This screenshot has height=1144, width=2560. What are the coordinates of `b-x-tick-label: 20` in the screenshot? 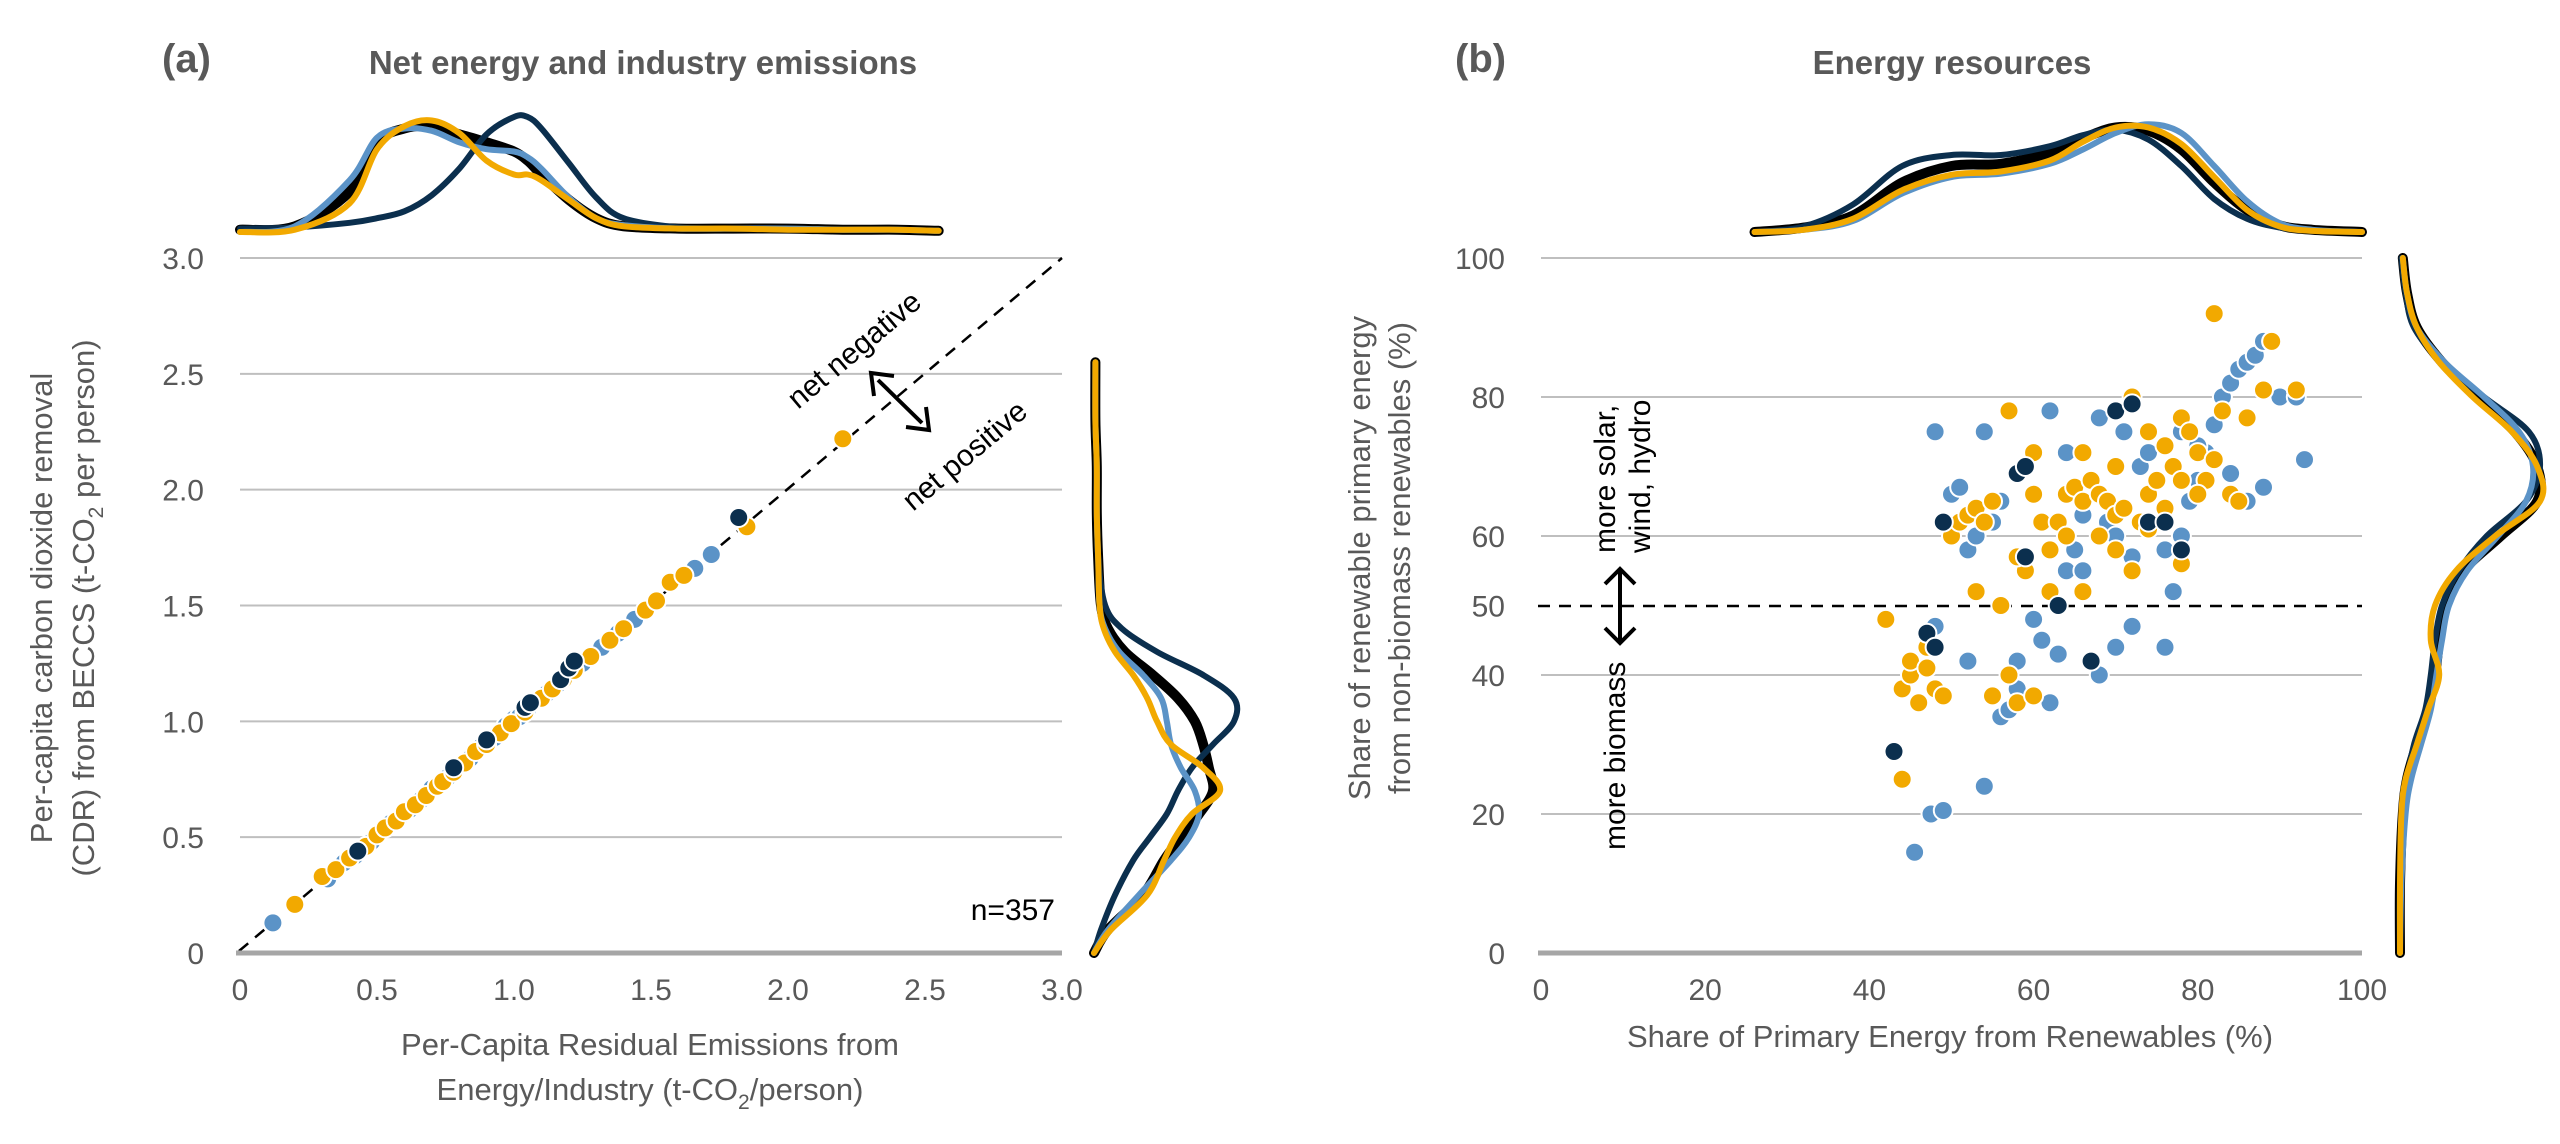 It's located at (1705, 990).